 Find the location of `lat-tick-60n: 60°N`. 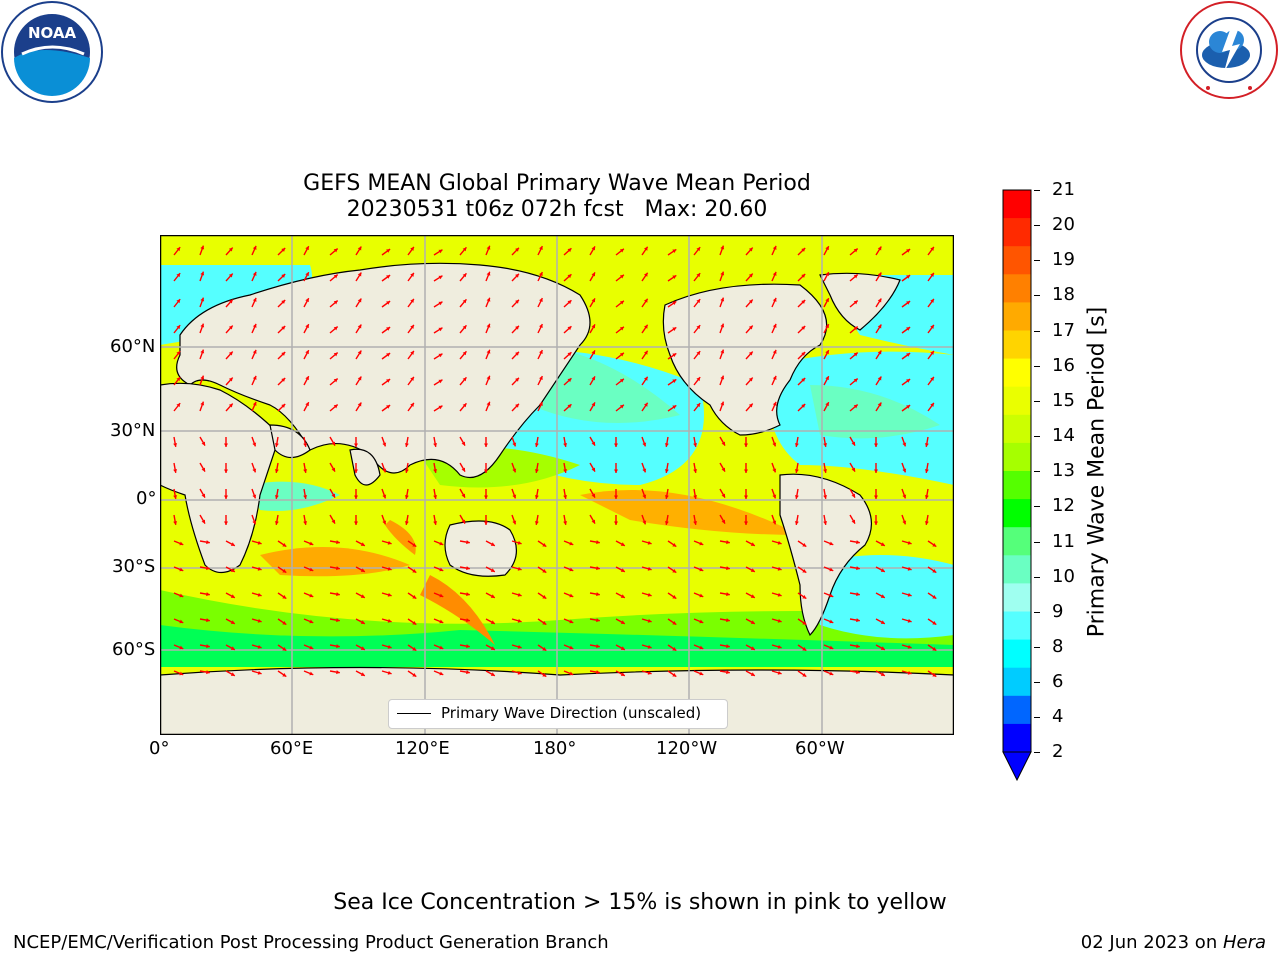

lat-tick-60n: 60°N is located at coordinates (133, 346).